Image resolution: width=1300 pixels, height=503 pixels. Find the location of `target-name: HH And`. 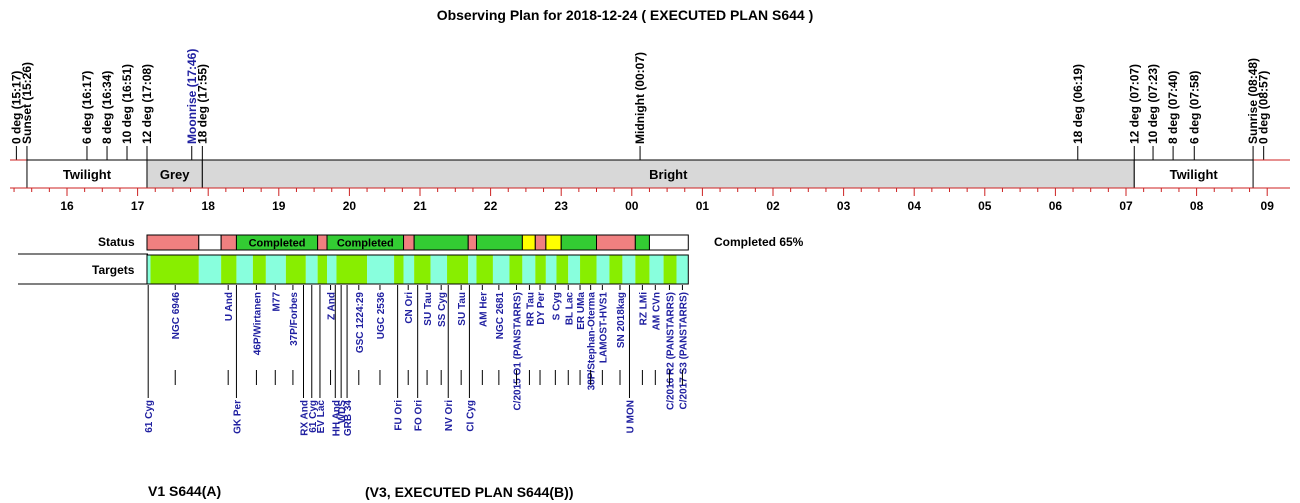

target-name: HH And is located at coordinates (336, 418).